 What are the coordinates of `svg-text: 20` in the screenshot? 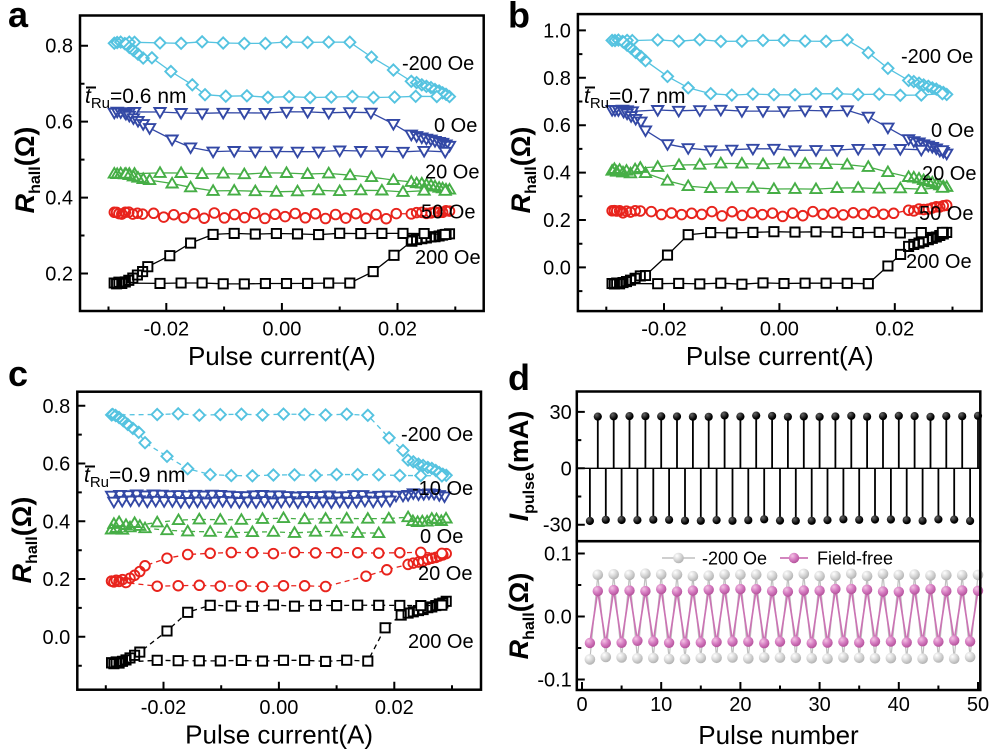 It's located at (740, 705).